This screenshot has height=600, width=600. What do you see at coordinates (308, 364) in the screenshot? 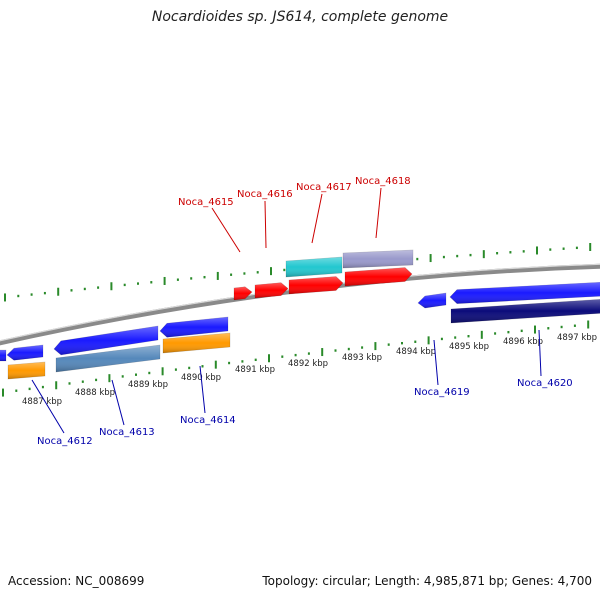
I see `kbp-label: 4892 kbp` at bounding box center [308, 364].